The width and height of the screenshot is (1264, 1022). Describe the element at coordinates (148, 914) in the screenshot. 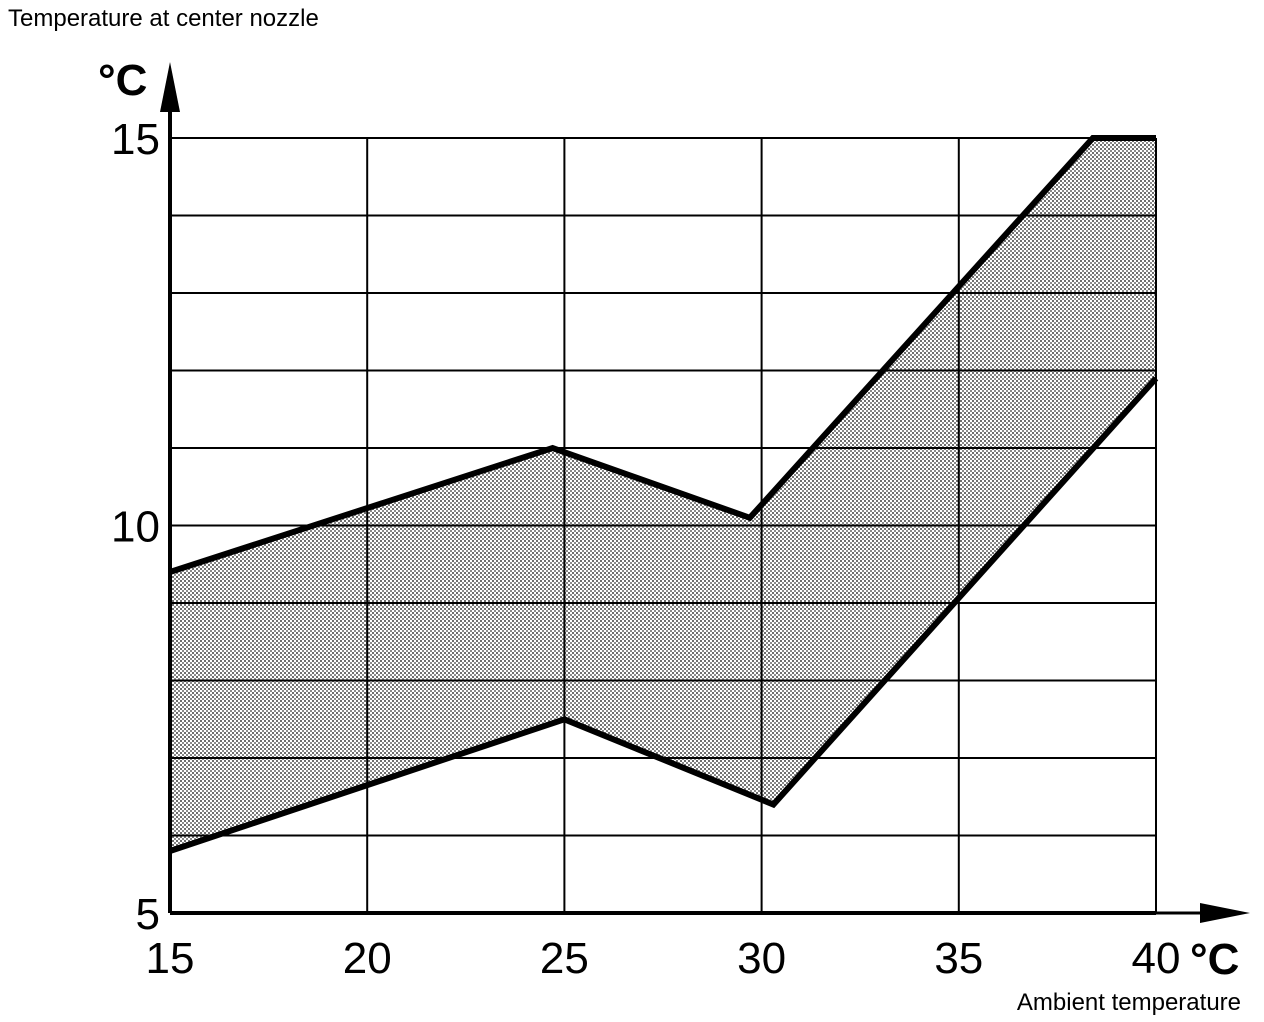

I see `y-tick-label: 5` at that location.